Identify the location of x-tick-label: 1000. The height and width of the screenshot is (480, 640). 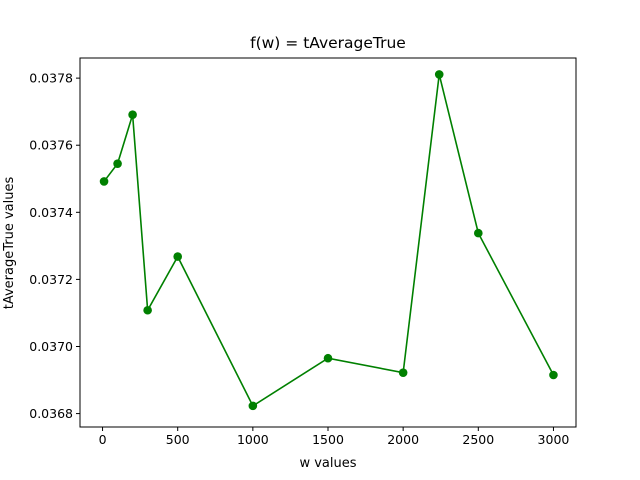
(253, 439).